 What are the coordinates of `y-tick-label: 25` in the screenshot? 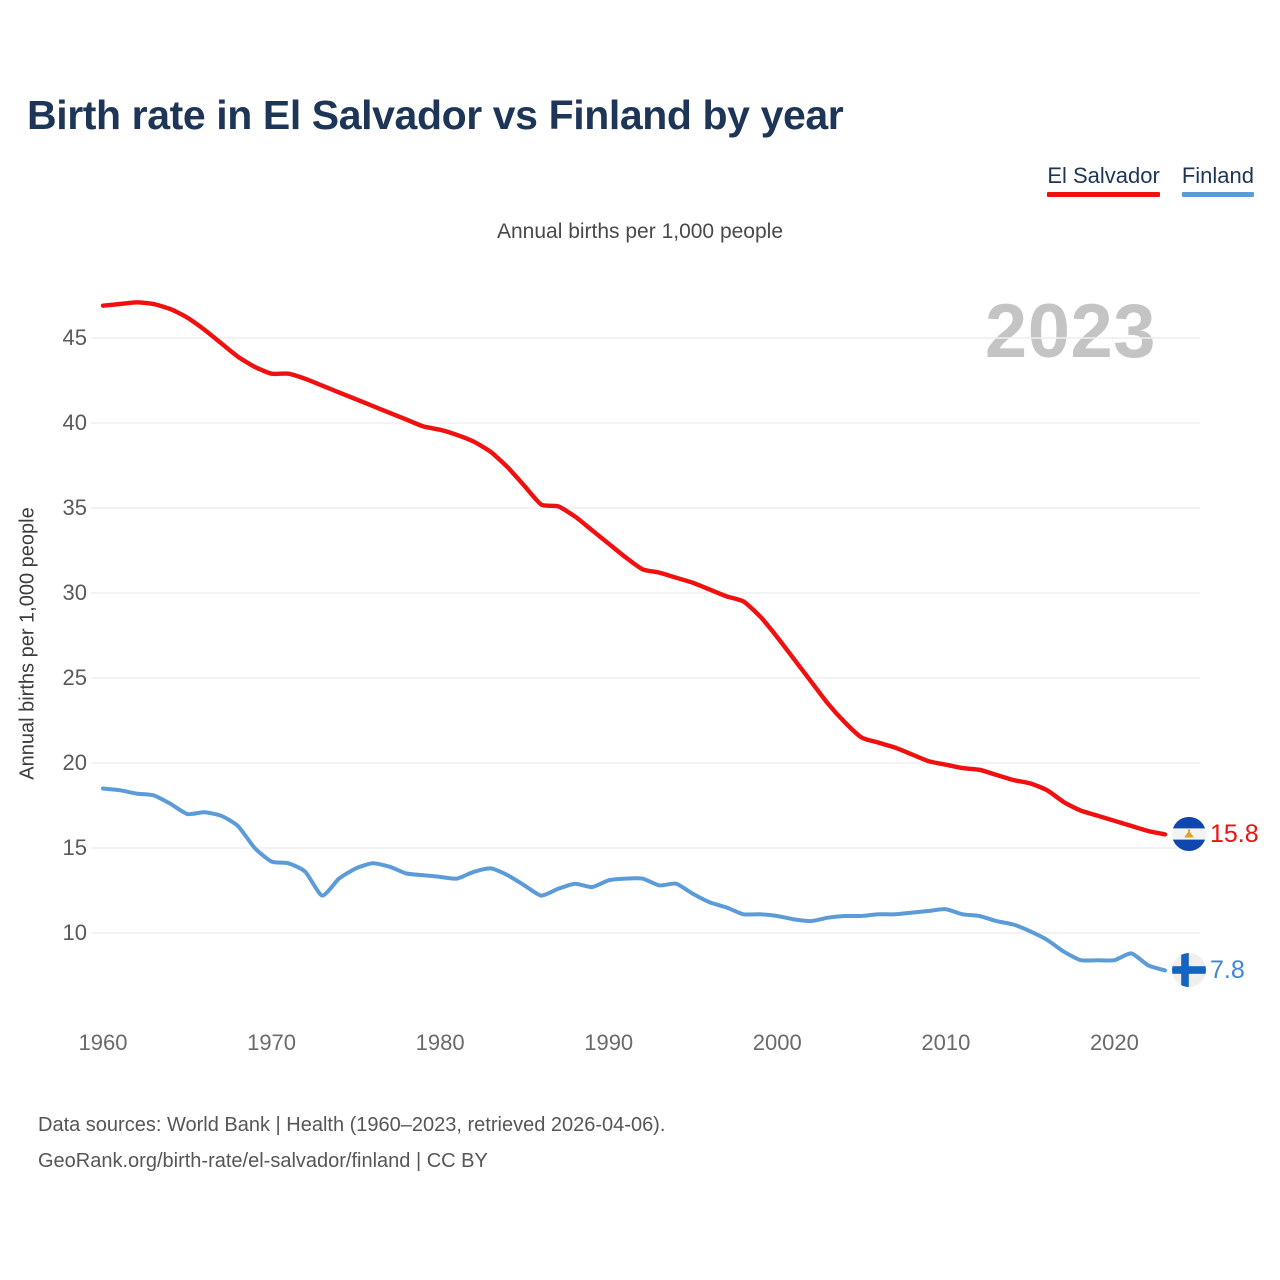 It's located at (74, 677).